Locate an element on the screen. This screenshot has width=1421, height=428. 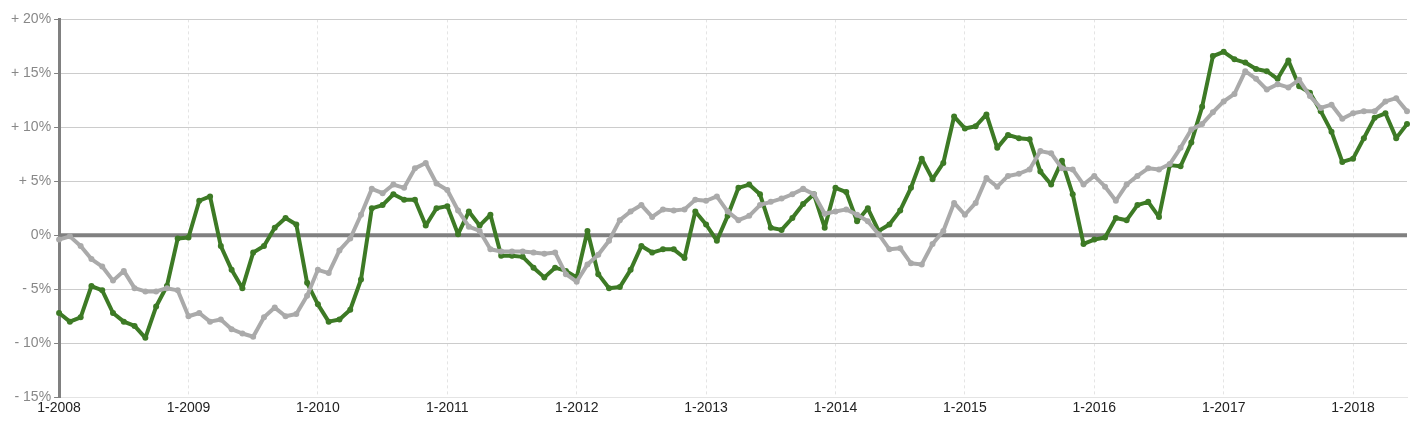
y-tick-label: 0% is located at coordinates (41, 234).